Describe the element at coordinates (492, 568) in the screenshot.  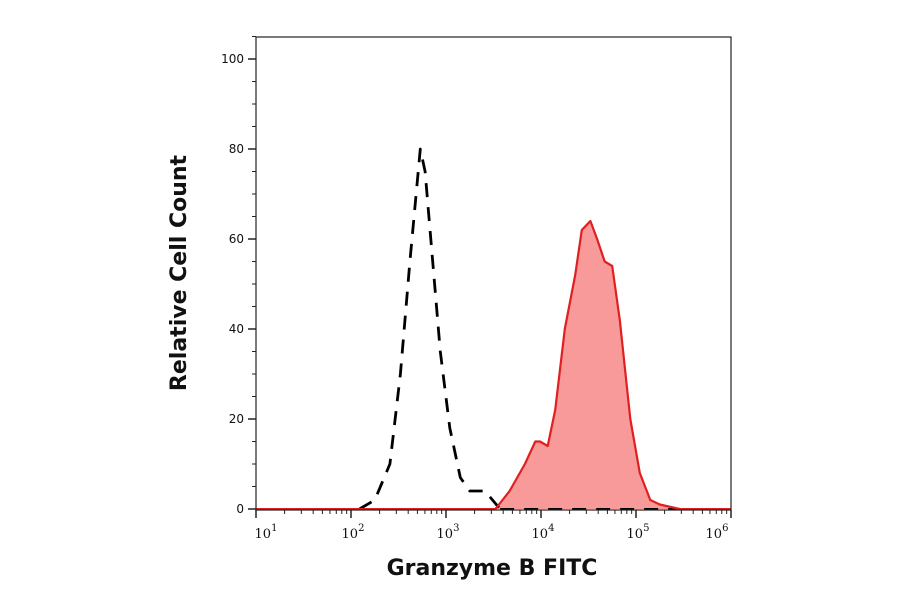
I see `x-axis-label: Granzyme B FITC` at that location.